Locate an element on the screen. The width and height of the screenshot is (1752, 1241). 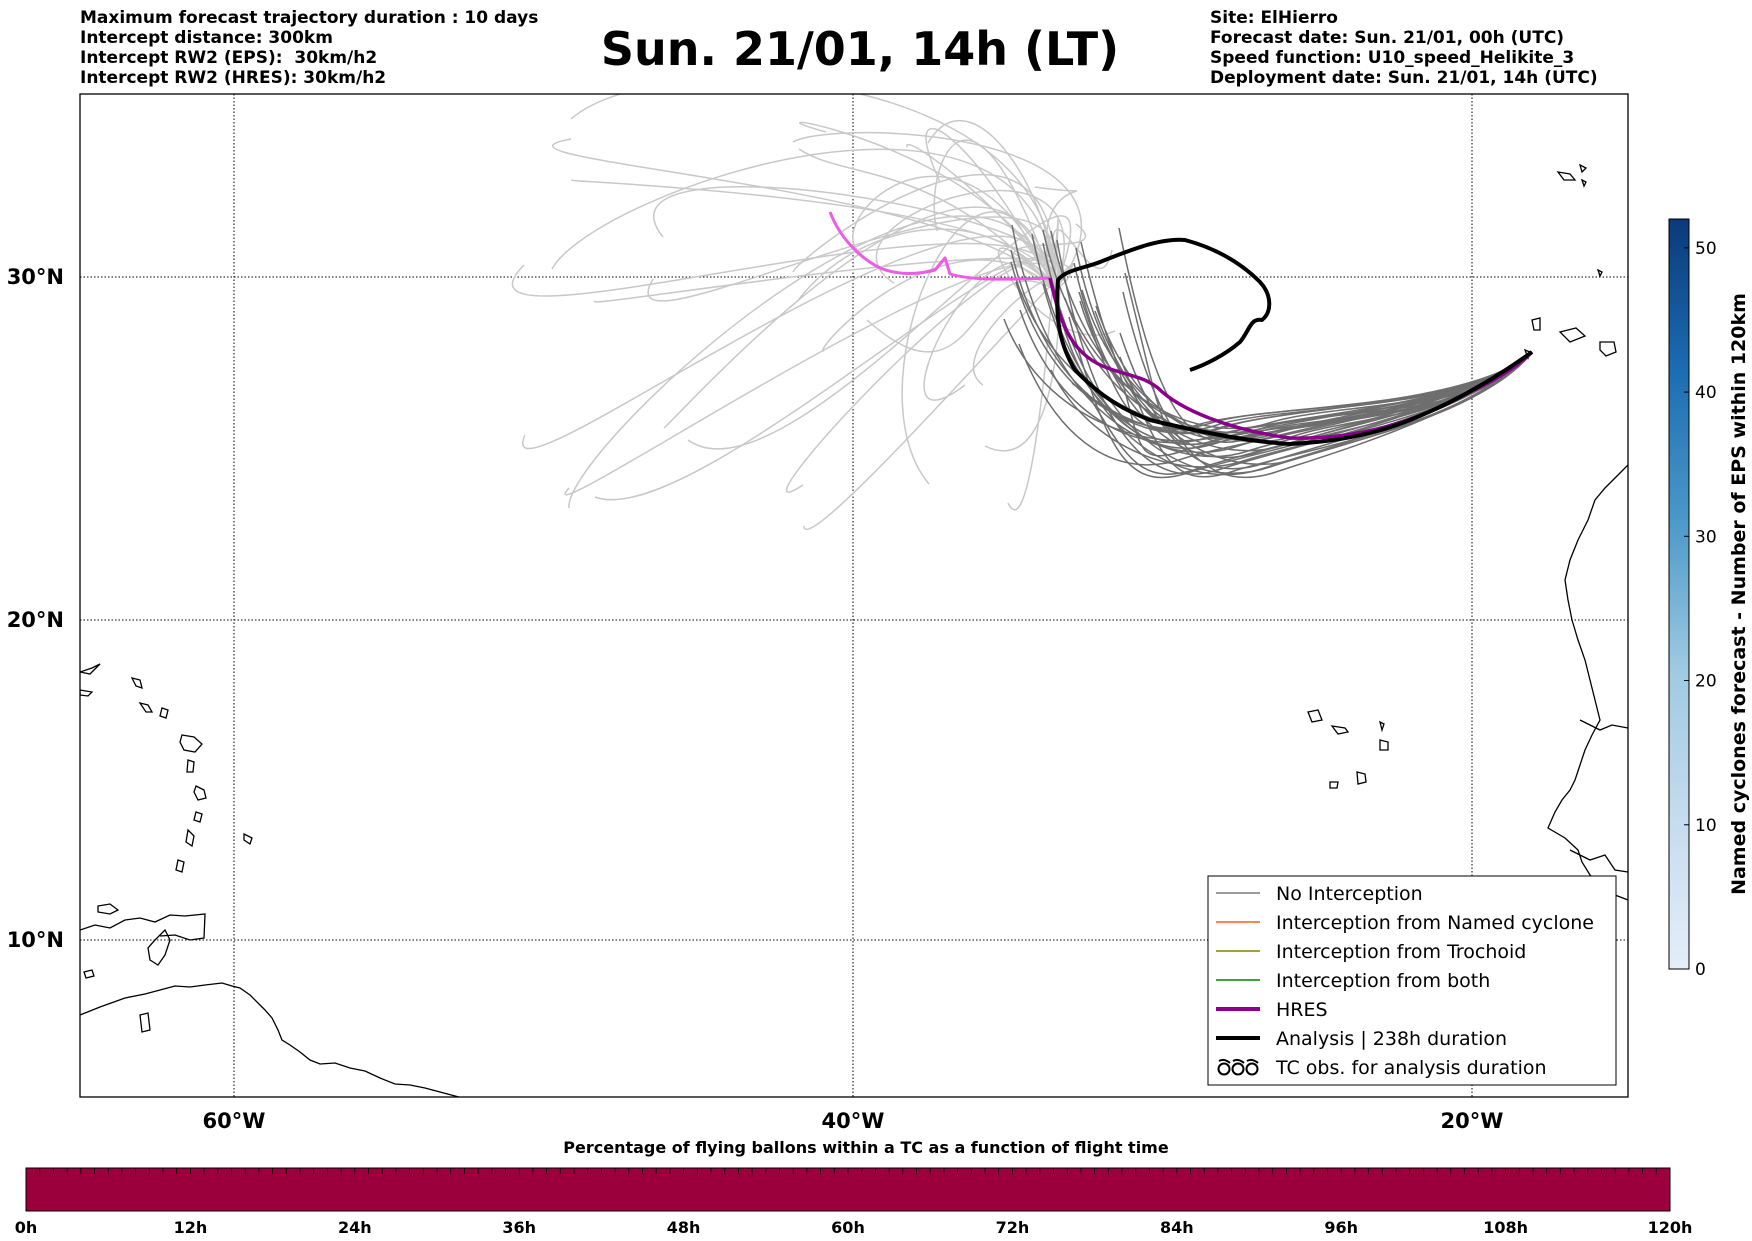
flight-time-tick-label: 48h is located at coordinates (684, 1227).